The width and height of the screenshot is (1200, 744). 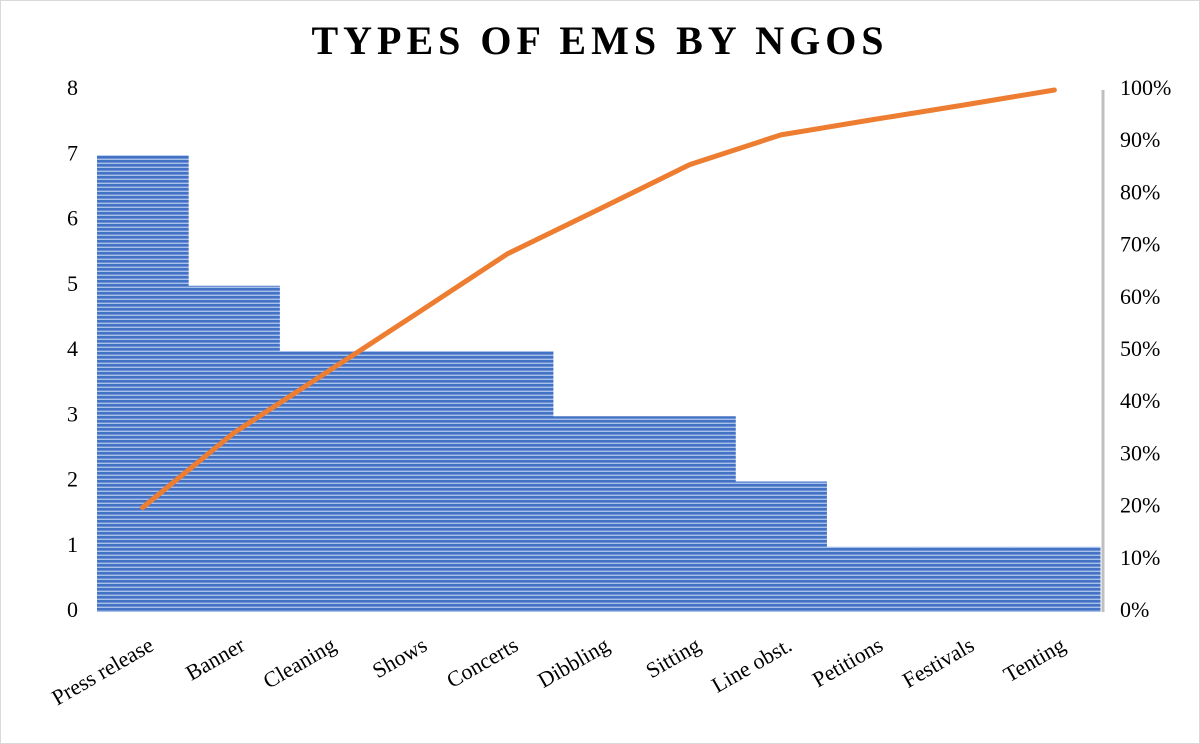 What do you see at coordinates (1134, 609) in the screenshot?
I see `y2-tick-label: 0%` at bounding box center [1134, 609].